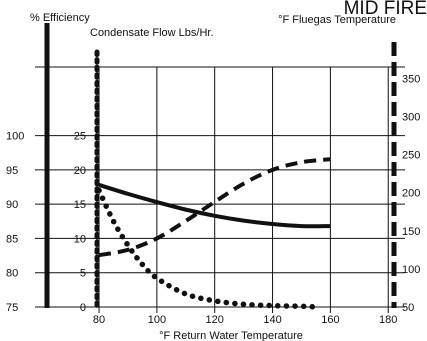 The width and height of the screenshot is (427, 341). I want to click on fluegas-tick-label: 350, so click(411, 79).